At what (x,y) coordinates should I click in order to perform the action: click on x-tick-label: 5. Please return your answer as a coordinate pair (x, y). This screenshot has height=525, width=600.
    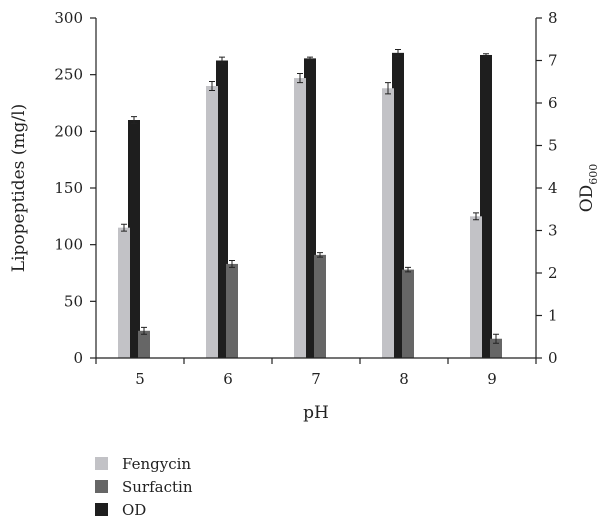
    Looking at the image, I should click on (140, 379).